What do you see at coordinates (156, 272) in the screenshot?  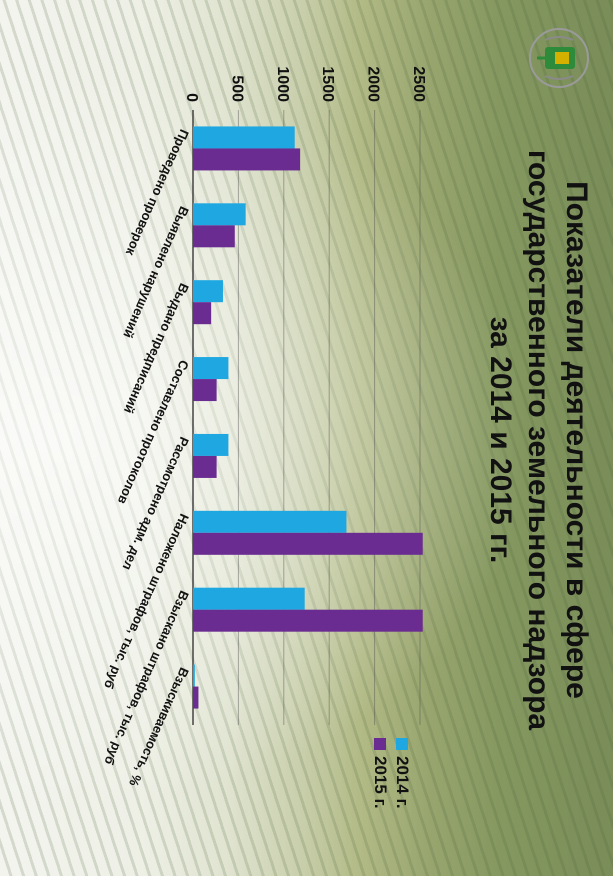 I see `category-label: Выявлено нарушений` at bounding box center [156, 272].